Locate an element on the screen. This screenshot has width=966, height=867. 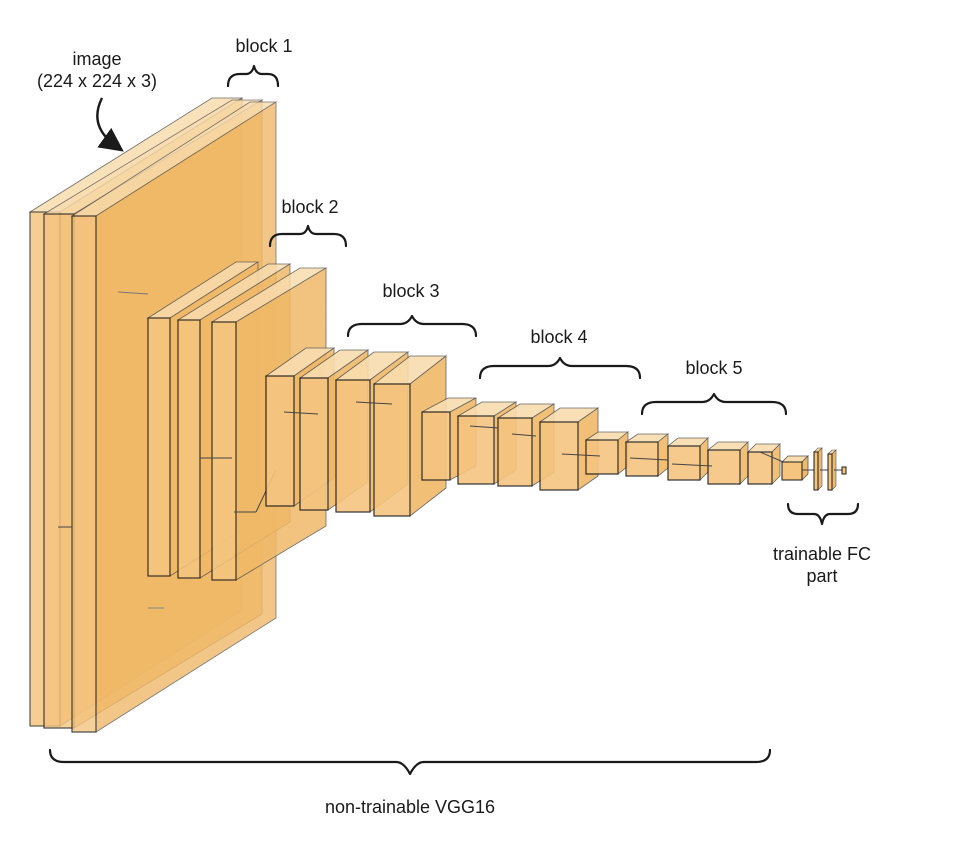
layer-5b is located at coordinates (647, 455).